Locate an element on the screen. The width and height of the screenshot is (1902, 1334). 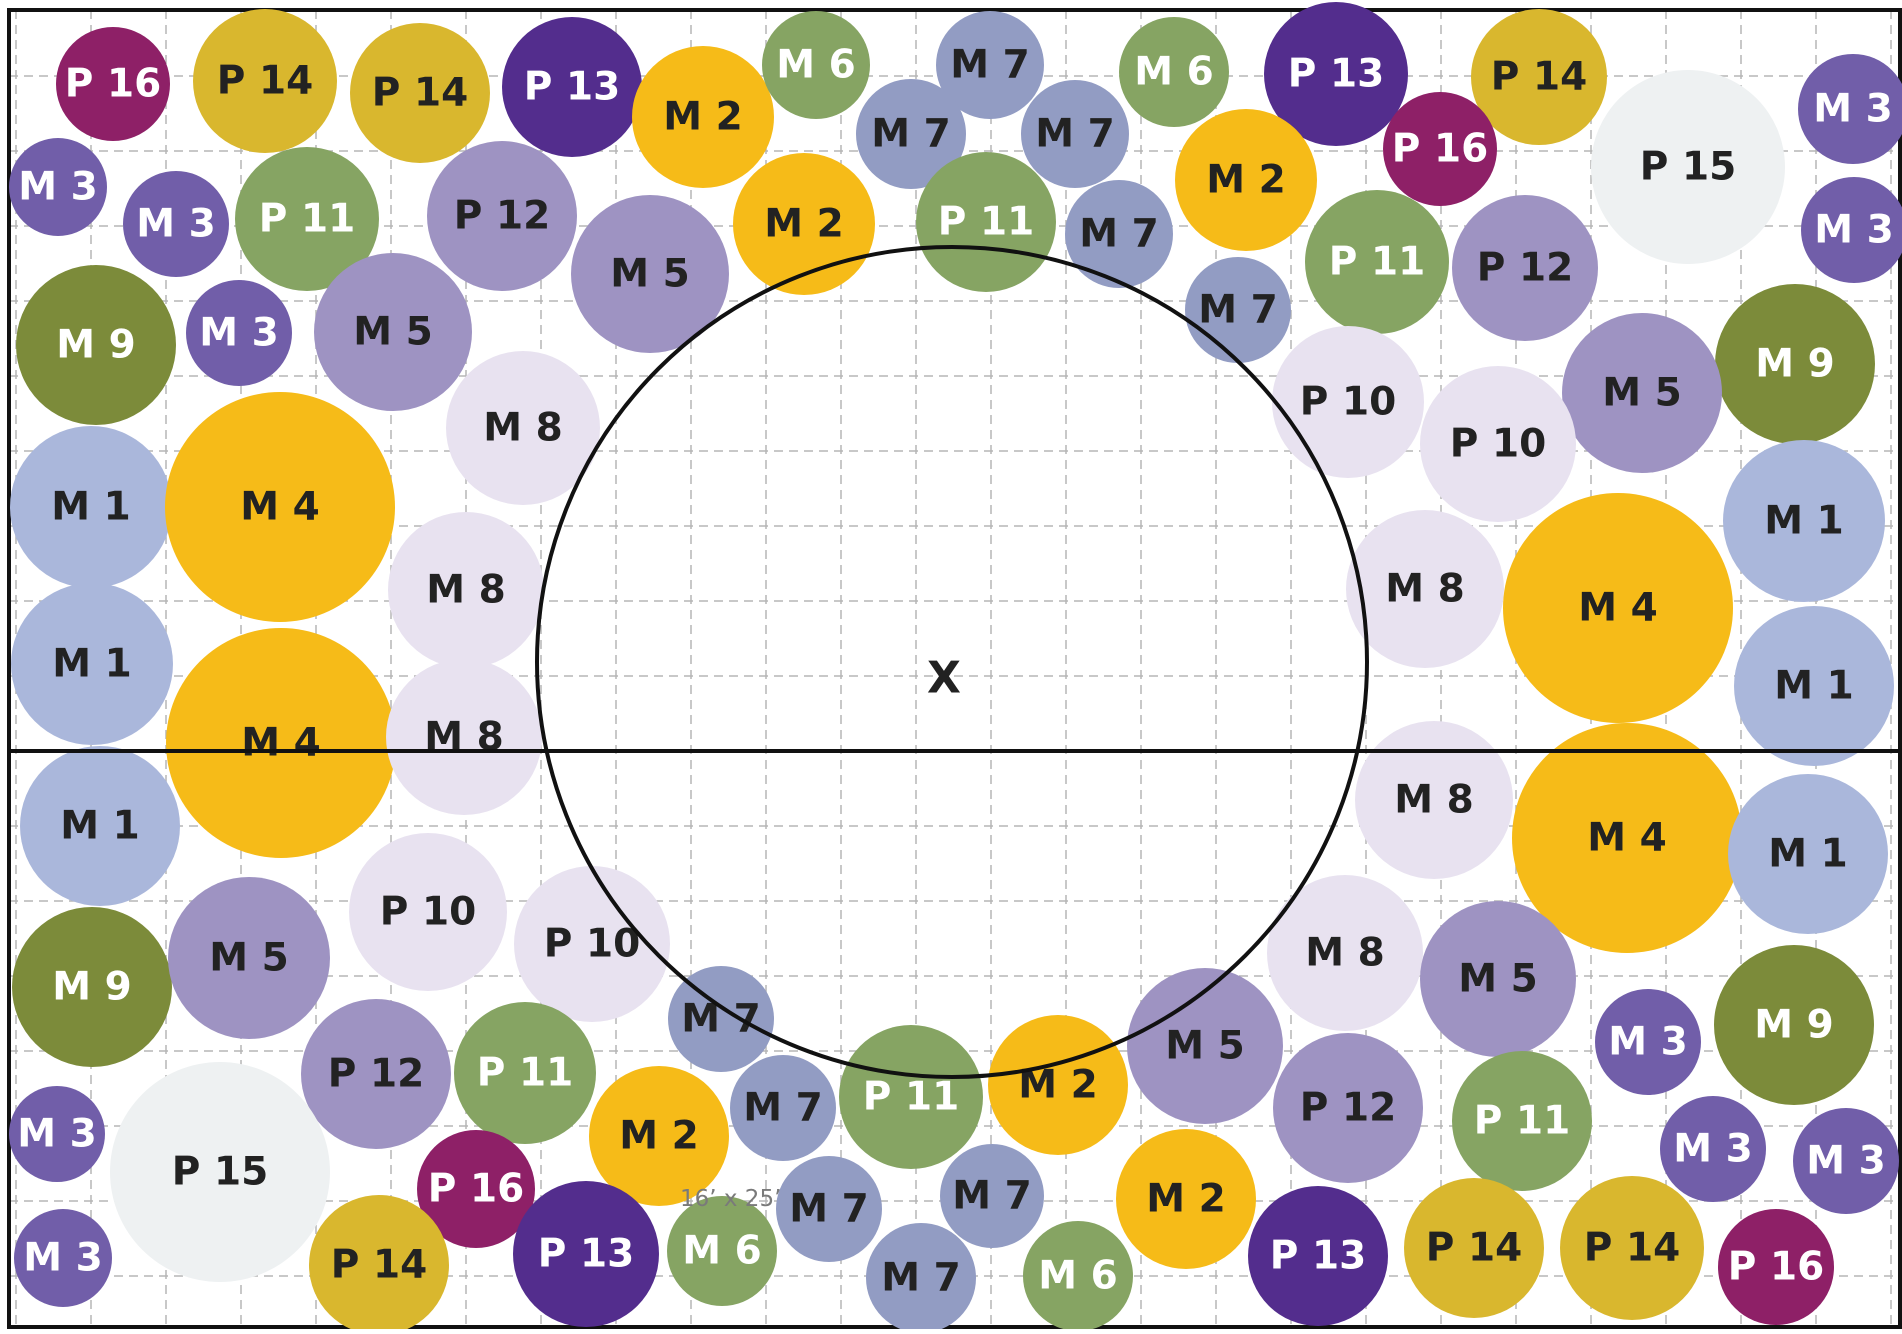
plant-p10: P 10 is located at coordinates (592, 944).